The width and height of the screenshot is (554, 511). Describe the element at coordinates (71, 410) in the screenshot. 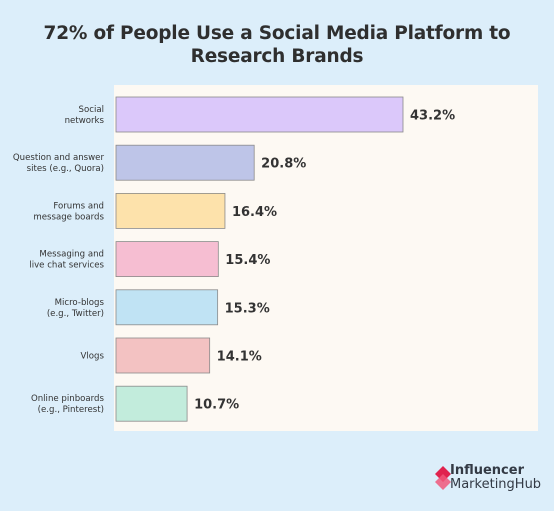

I see `category-label-line: (e.g., Pinterest)` at that location.